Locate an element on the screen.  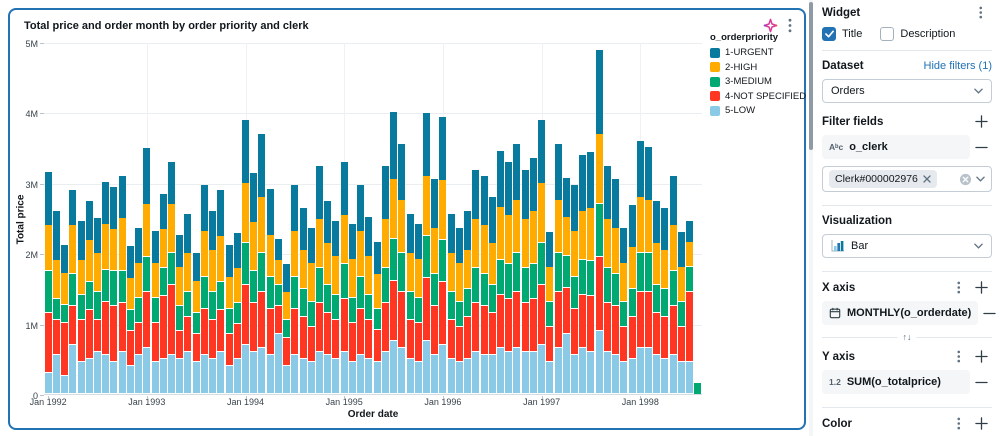
title-checkbox-label: Title is located at coordinates (852, 34).